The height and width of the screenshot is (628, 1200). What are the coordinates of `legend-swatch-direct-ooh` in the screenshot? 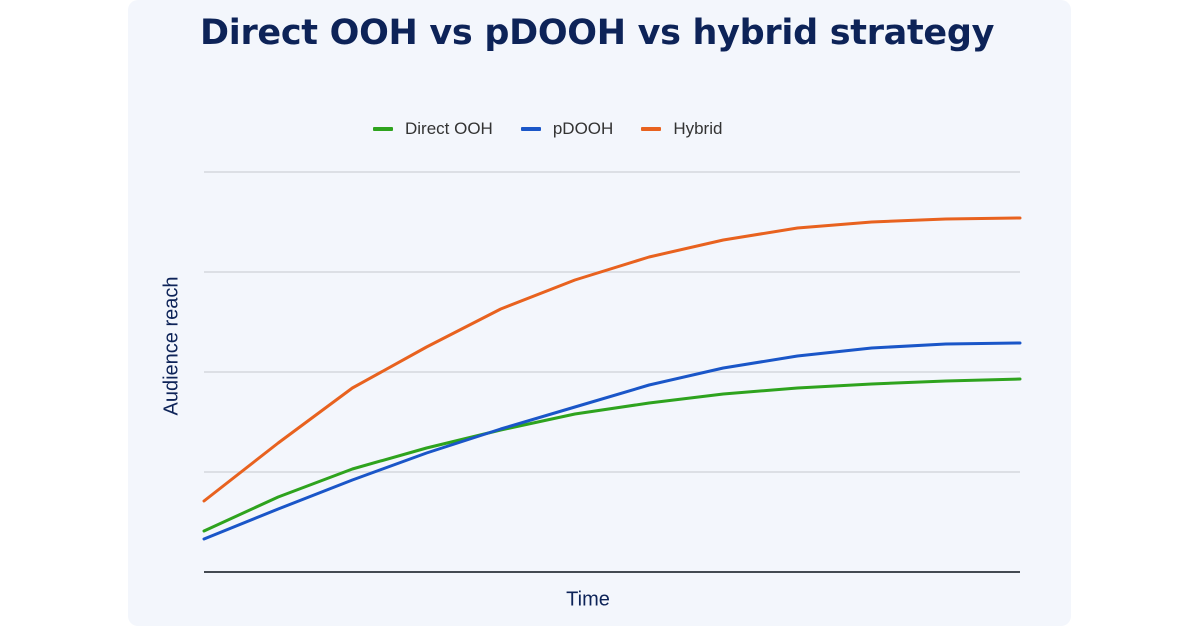 It's located at (383, 129).